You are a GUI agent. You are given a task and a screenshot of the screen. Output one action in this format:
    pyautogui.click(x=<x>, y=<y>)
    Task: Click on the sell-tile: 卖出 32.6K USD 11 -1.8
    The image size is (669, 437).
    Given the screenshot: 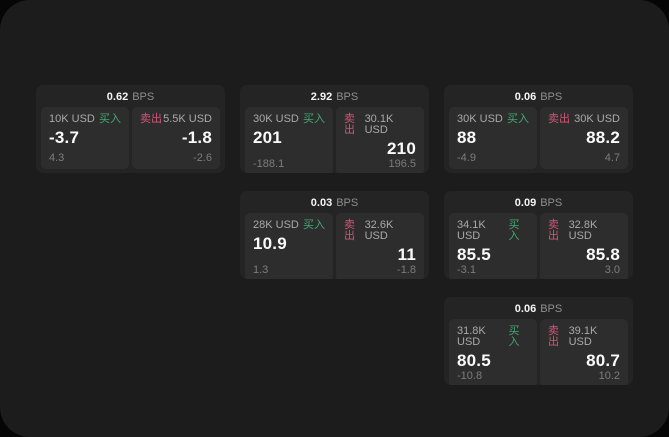 What is the action you would take?
    pyautogui.click(x=380, y=246)
    